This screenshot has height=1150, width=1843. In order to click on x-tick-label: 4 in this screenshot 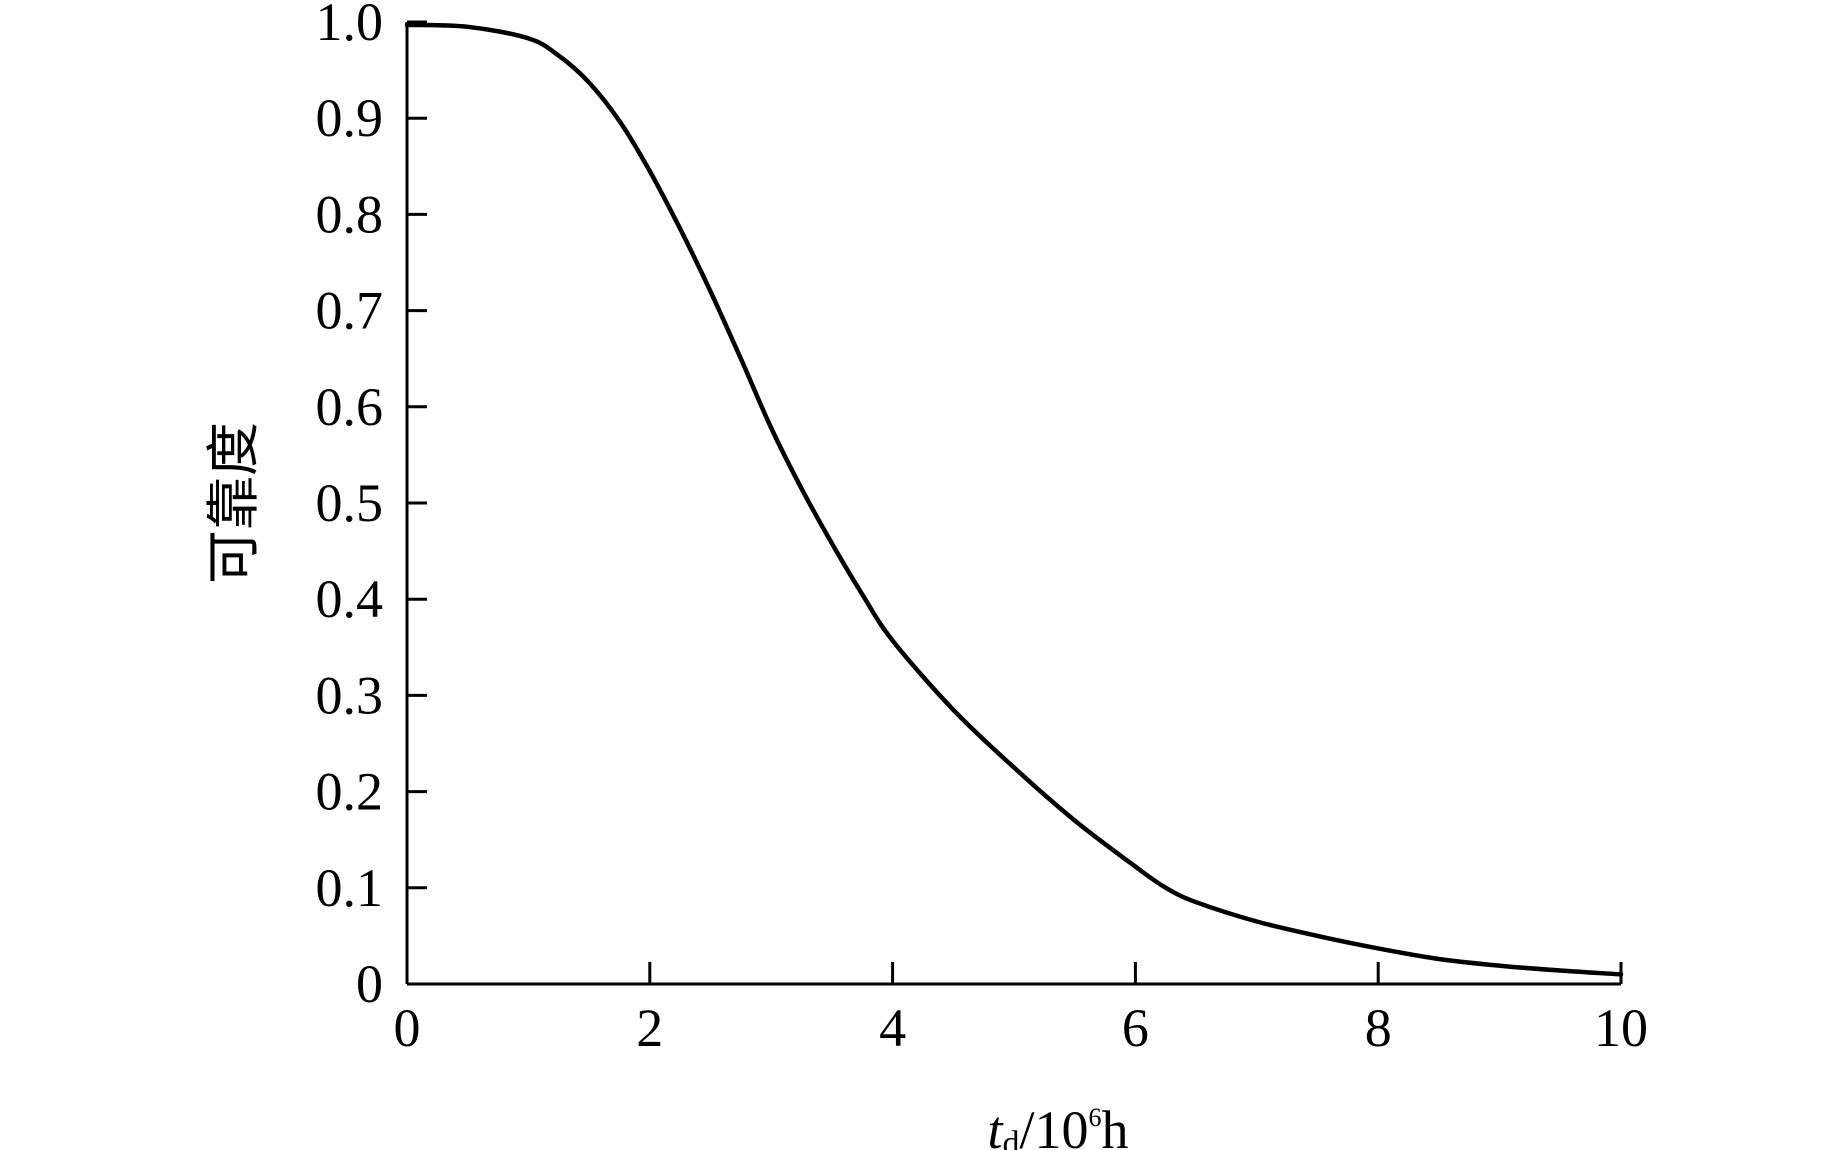, I will do `click(892, 1028)`.